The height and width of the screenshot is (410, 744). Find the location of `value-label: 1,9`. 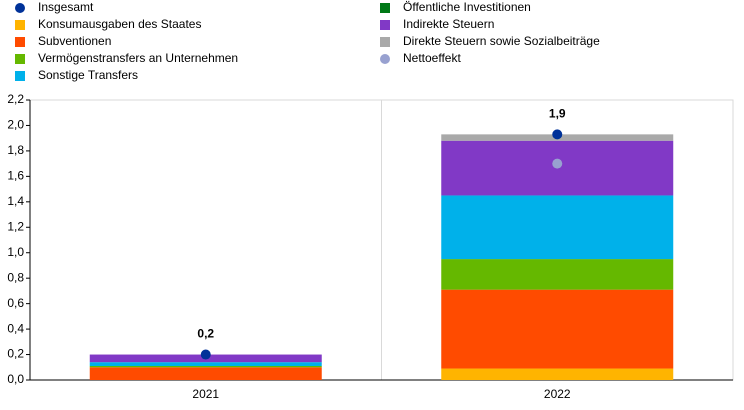

value-label: 1,9 is located at coordinates (557, 114).